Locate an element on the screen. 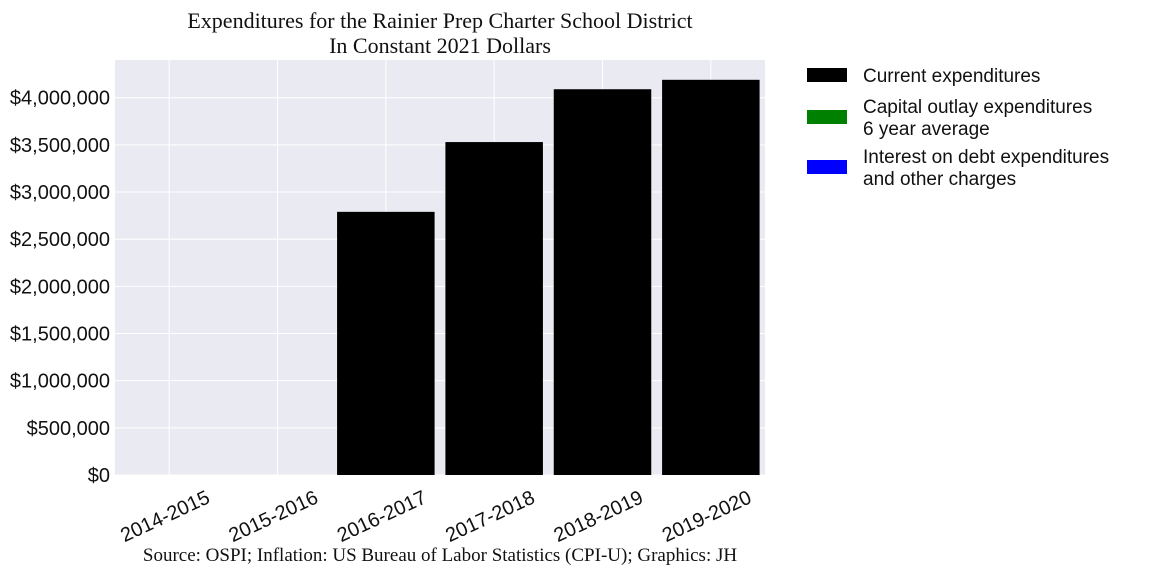 This screenshot has height=576, width=1152. legend-label: and other charges is located at coordinates (939, 179).